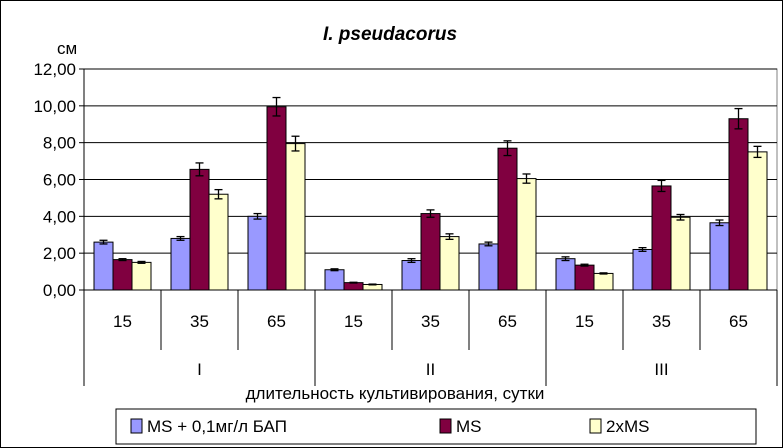  I want to click on legend: MS + 0,1мг/л БАП MS 2xMS, so click(436, 426).